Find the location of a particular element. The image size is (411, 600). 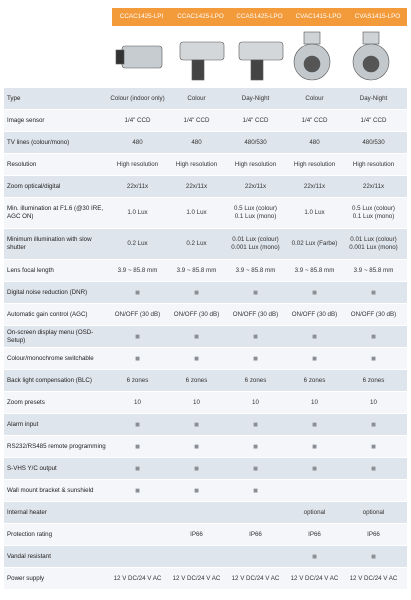

spec-row: Wall mount bracket & sunshield ■ ■ ■ is located at coordinates (205, 491).